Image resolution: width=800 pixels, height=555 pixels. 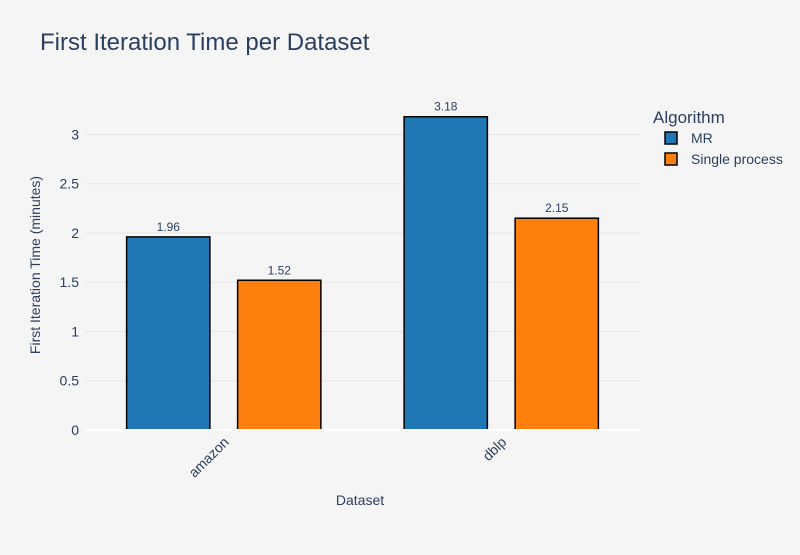 I want to click on x-axis-label: Dataset, so click(x=360, y=500).